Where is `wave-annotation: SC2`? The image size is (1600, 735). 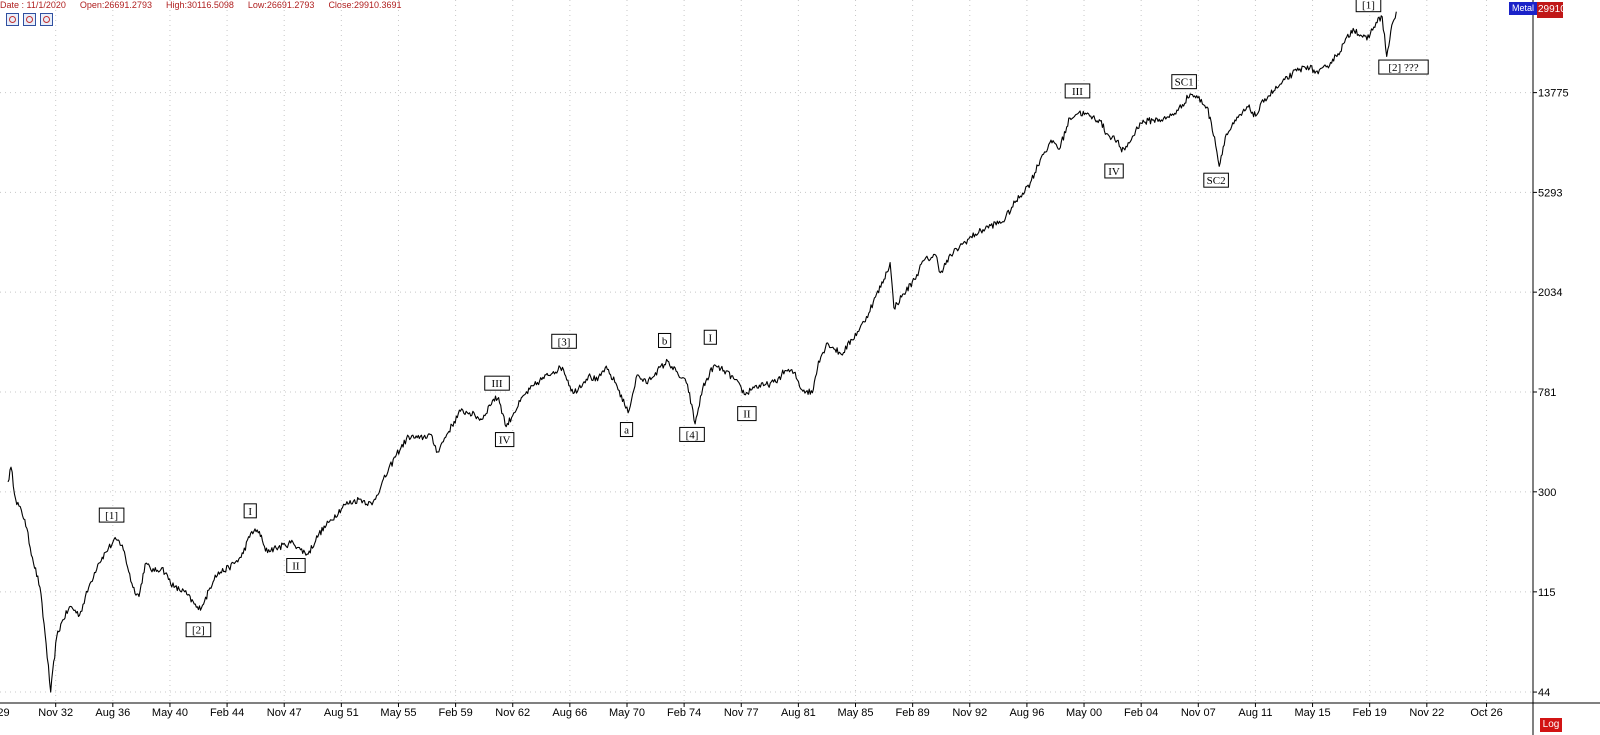 wave-annotation: SC2 is located at coordinates (1216, 180).